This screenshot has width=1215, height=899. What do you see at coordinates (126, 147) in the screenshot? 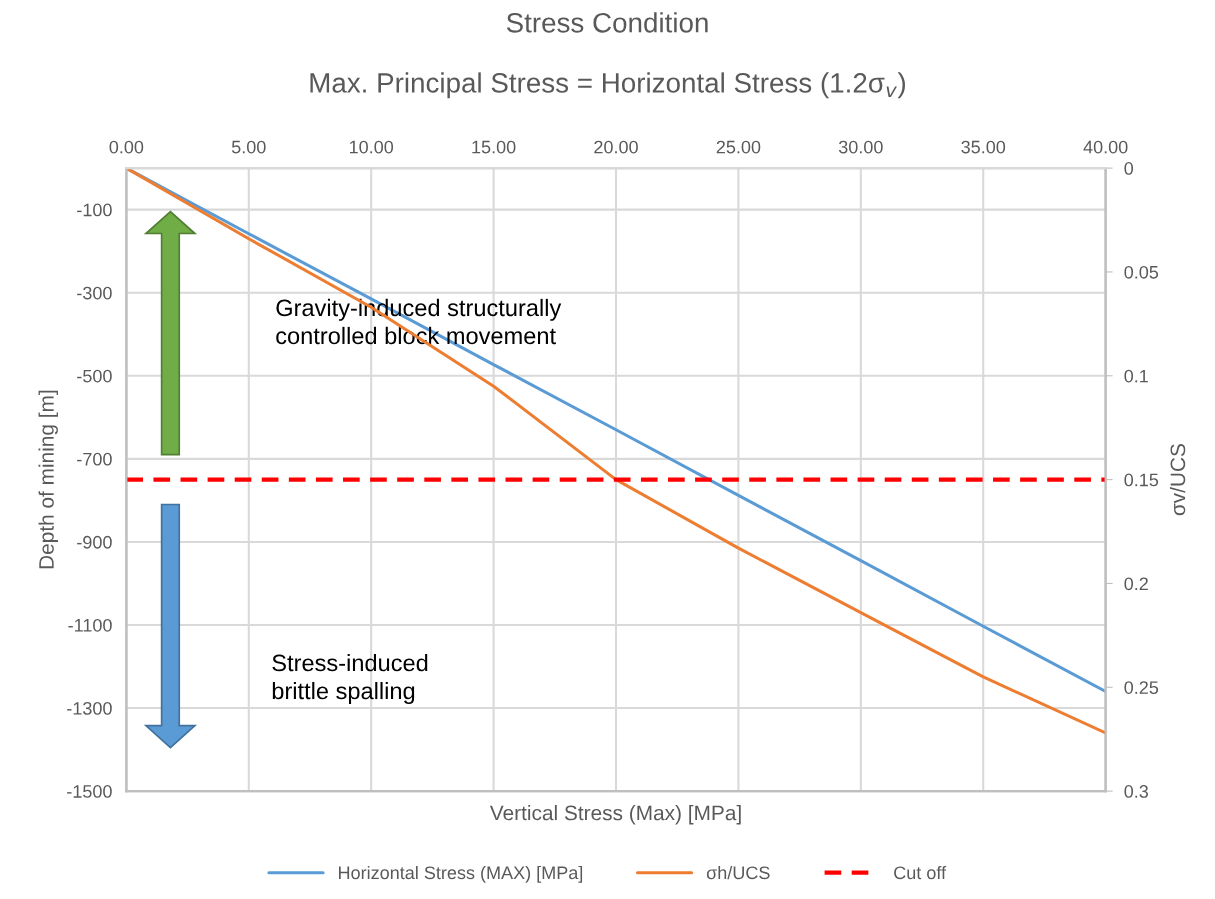
I see `x-tick-label: 0.00` at bounding box center [126, 147].